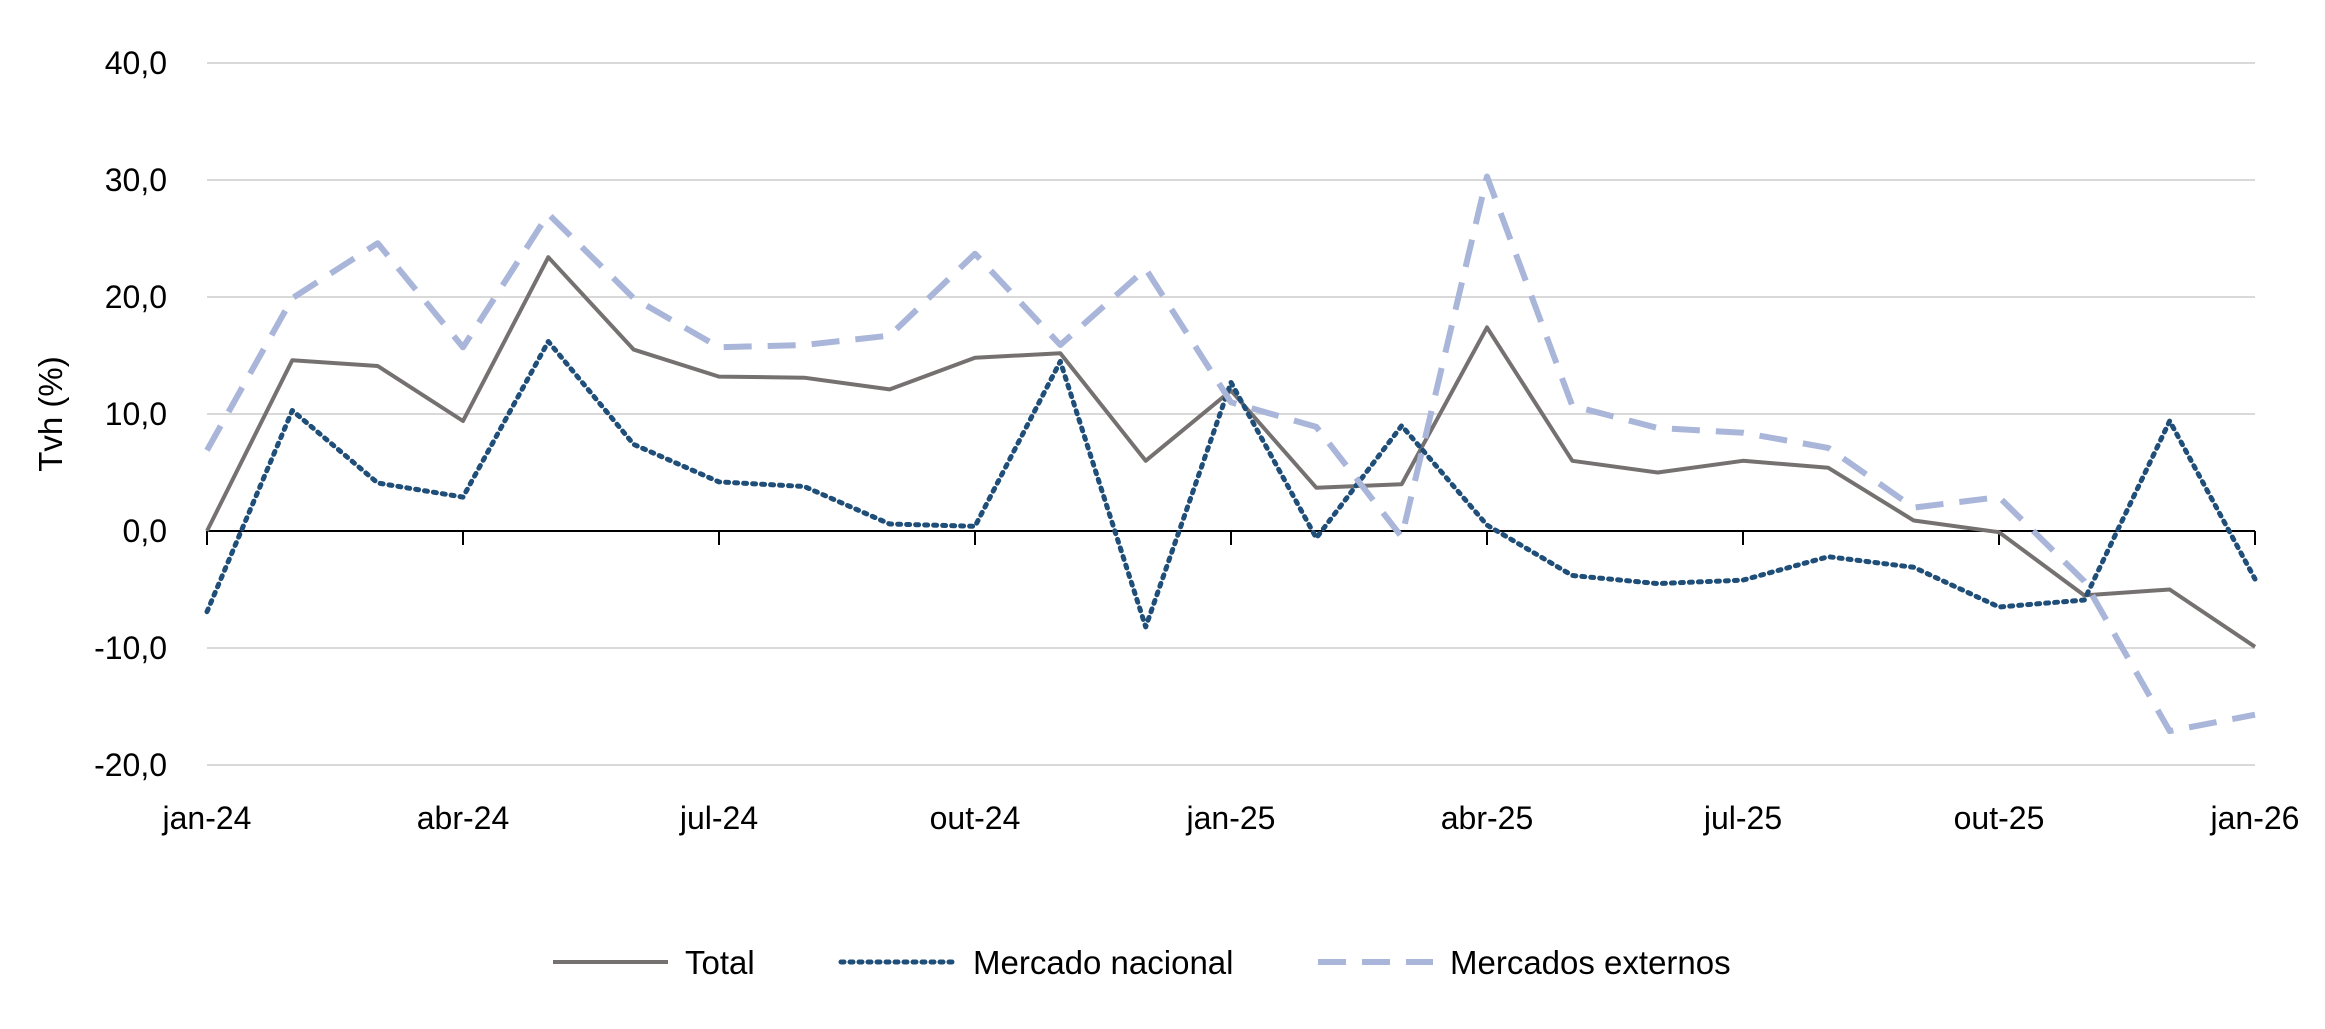 The image size is (2325, 1029). Describe the element at coordinates (1590, 962) in the screenshot. I see `legend-label: Mercados externos` at that location.